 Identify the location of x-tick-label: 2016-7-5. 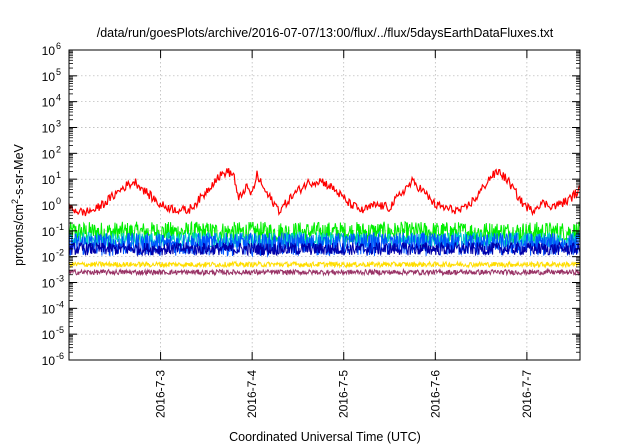
(344, 394).